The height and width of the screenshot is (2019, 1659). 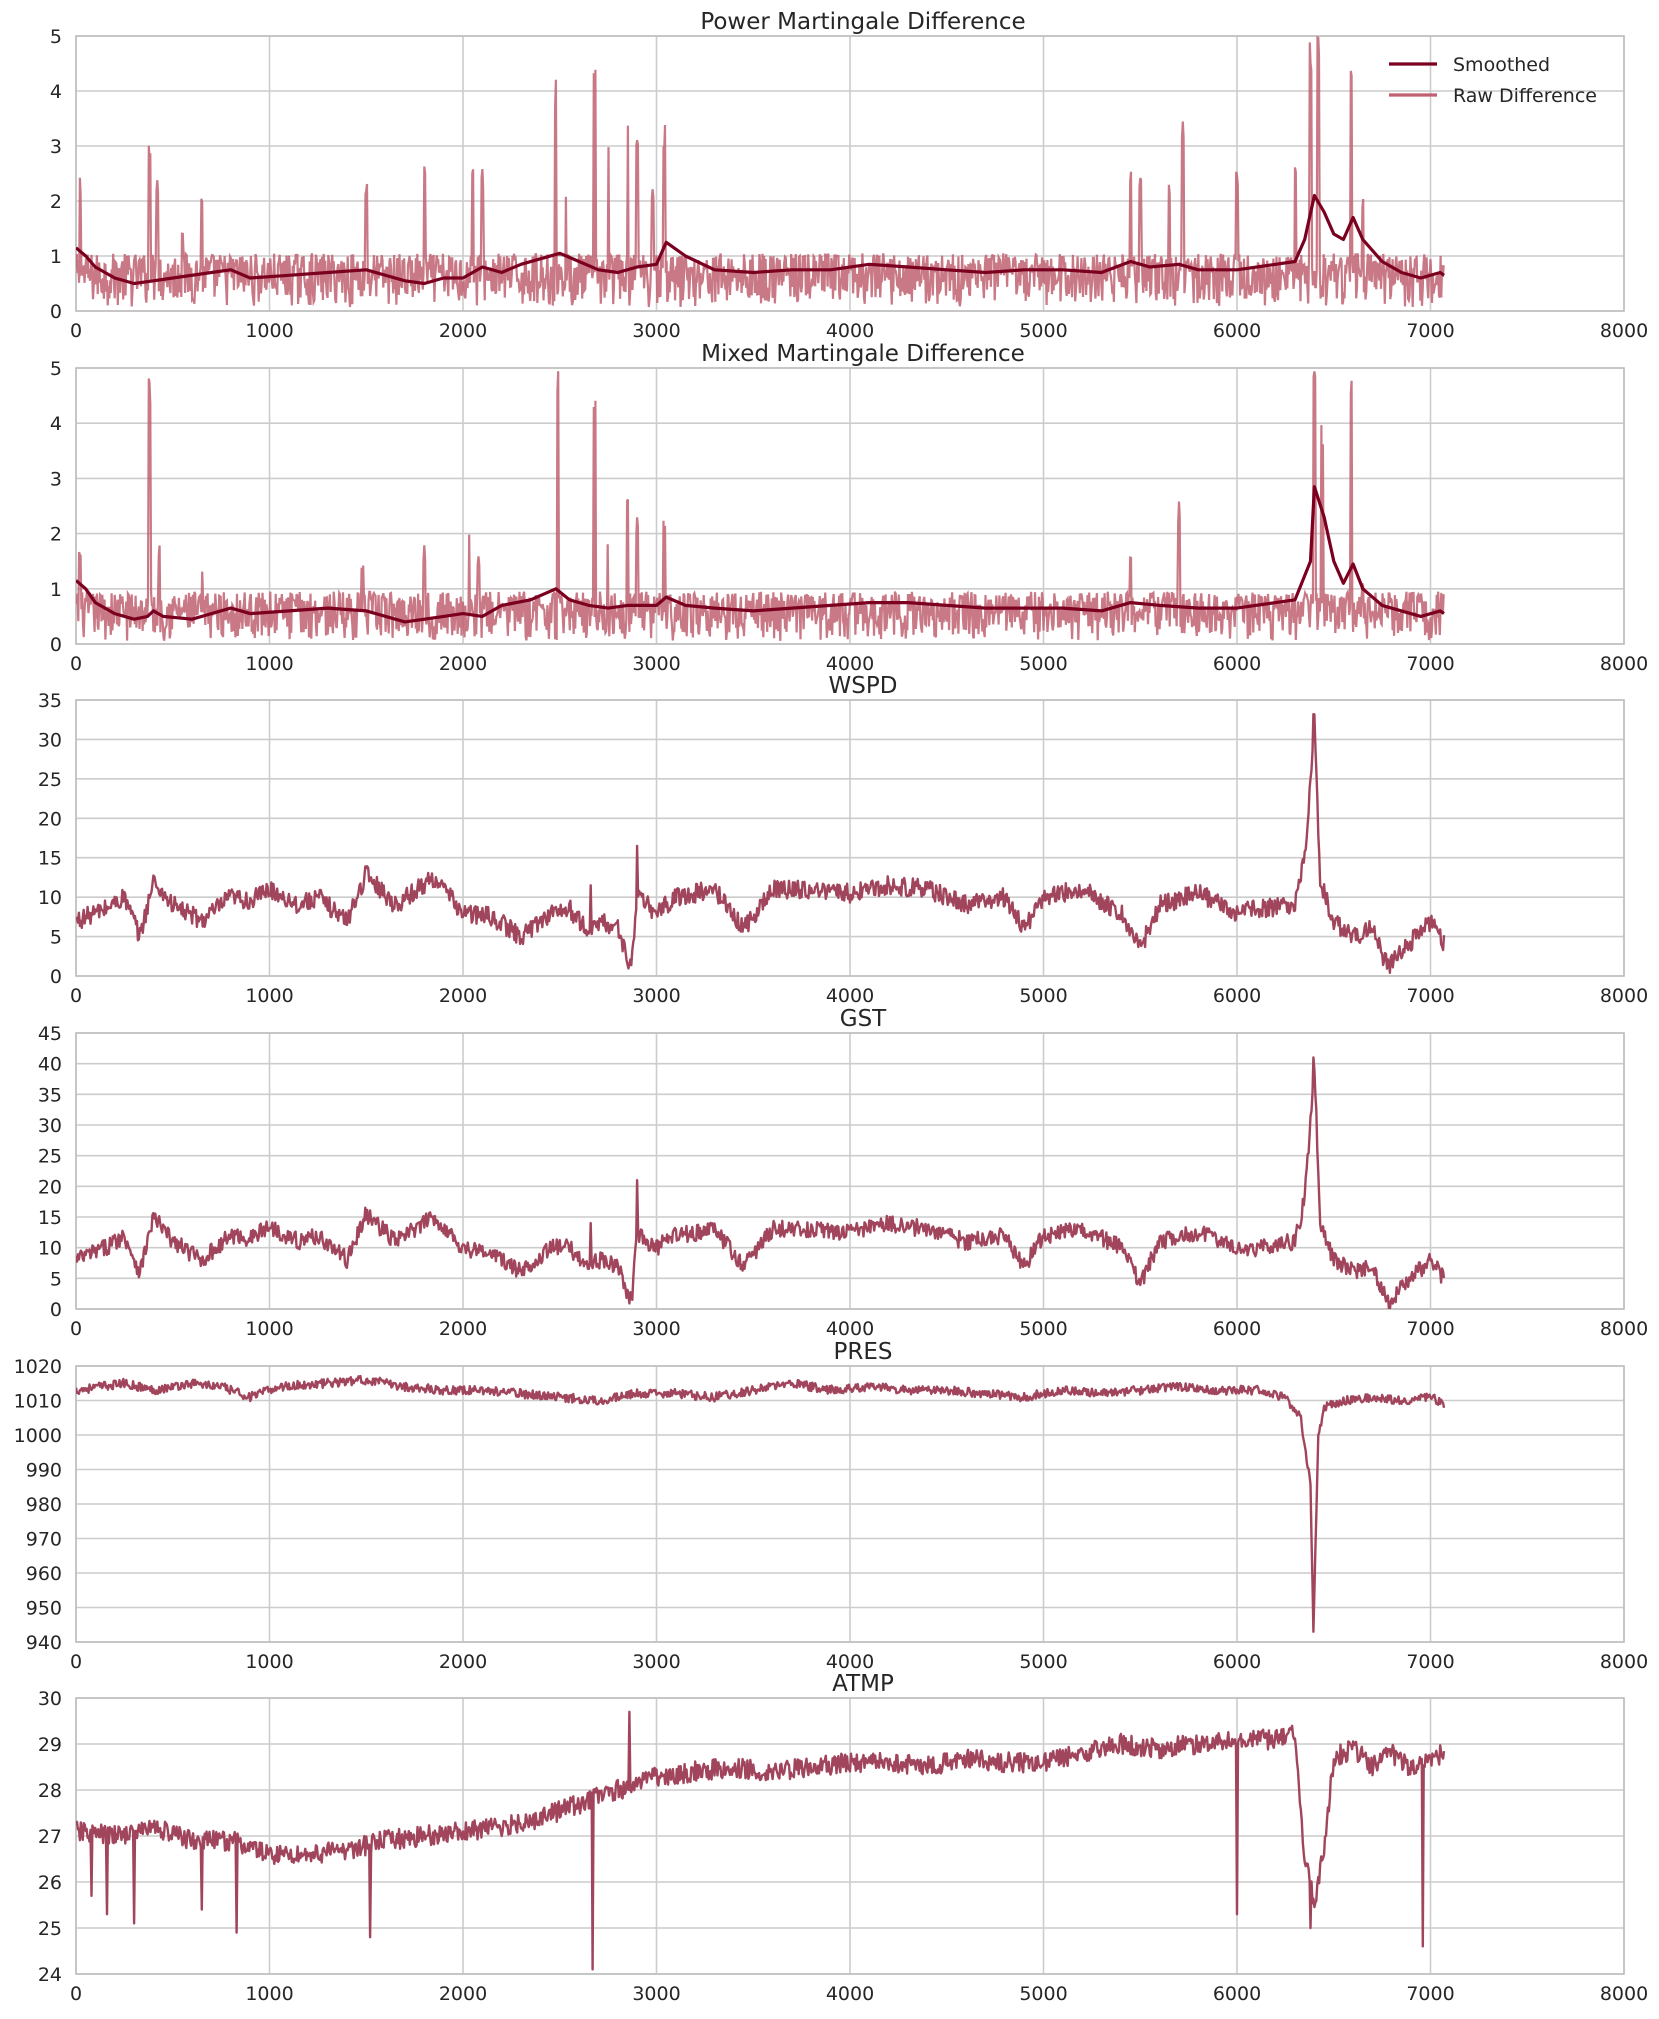 What do you see at coordinates (862, 22) in the screenshot?
I see `subplot-title: Power Martingale Difference` at bounding box center [862, 22].